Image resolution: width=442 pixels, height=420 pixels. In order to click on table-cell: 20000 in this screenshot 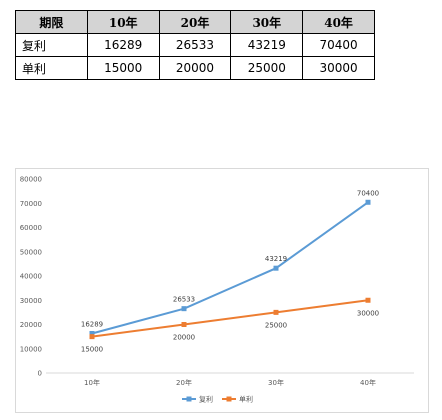, I will do `click(195, 68)`.